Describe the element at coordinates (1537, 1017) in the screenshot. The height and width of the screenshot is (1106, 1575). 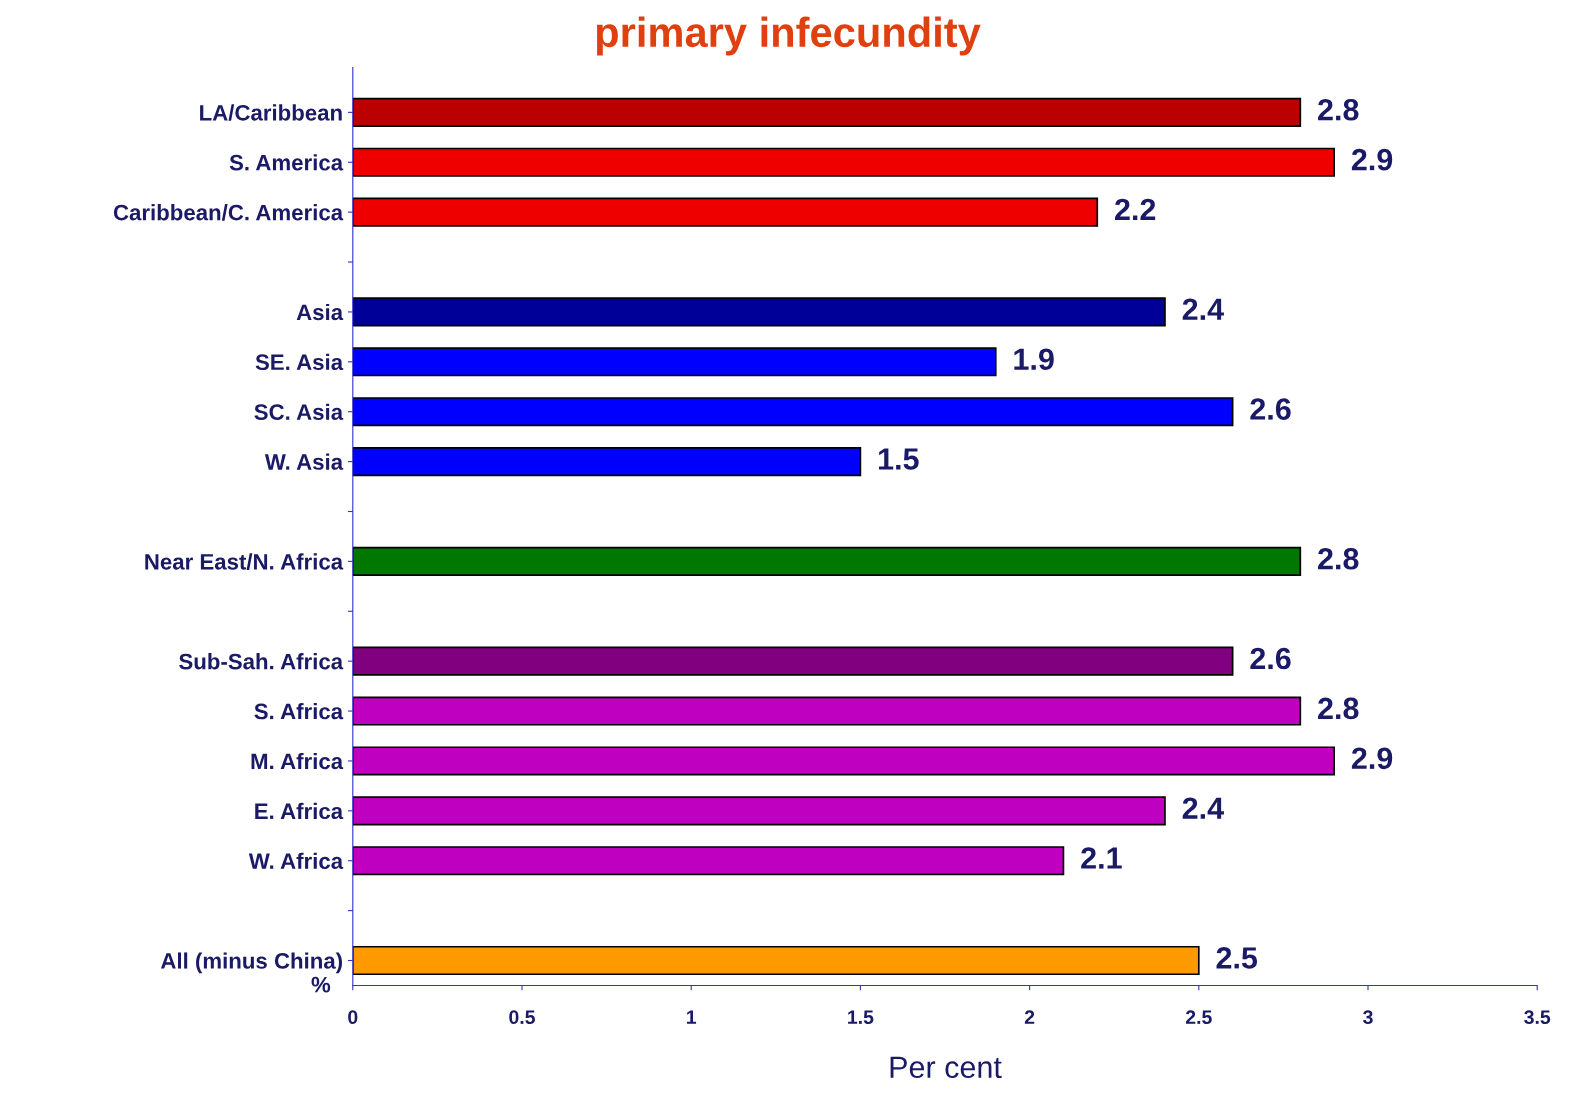
I see `x-tick-label: 3.5` at that location.